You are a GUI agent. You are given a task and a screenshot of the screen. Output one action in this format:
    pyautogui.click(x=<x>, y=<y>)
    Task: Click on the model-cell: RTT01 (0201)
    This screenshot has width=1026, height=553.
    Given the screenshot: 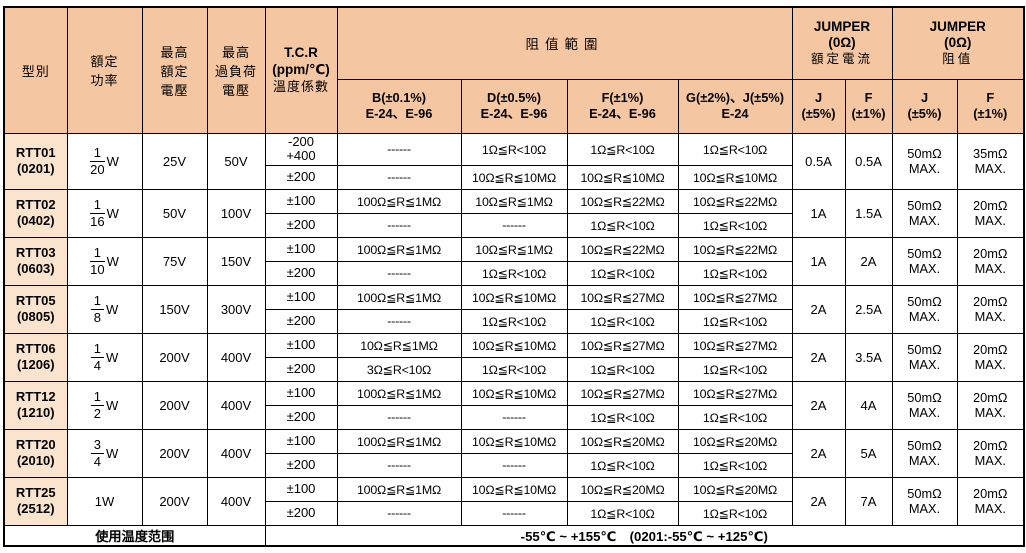 What is the action you would take?
    pyautogui.click(x=35, y=161)
    